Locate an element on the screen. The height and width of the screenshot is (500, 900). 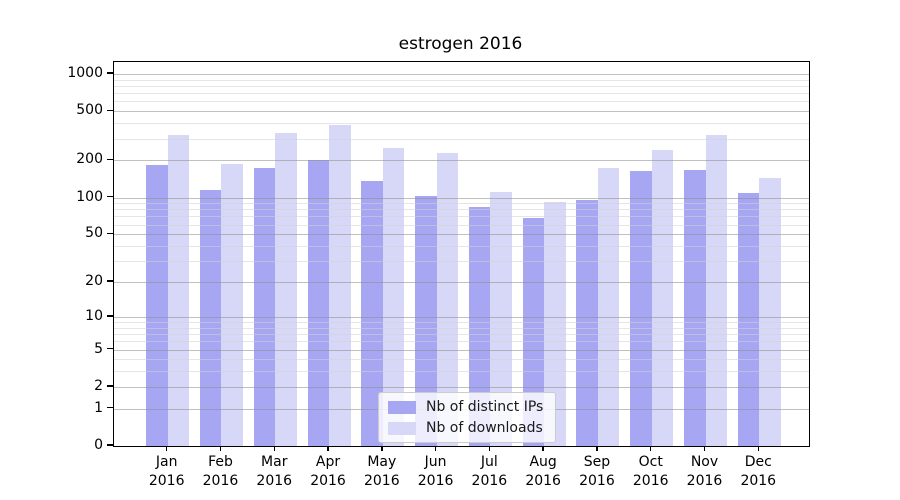
y-axis-tick-label: 1 is located at coordinates (98, 407).